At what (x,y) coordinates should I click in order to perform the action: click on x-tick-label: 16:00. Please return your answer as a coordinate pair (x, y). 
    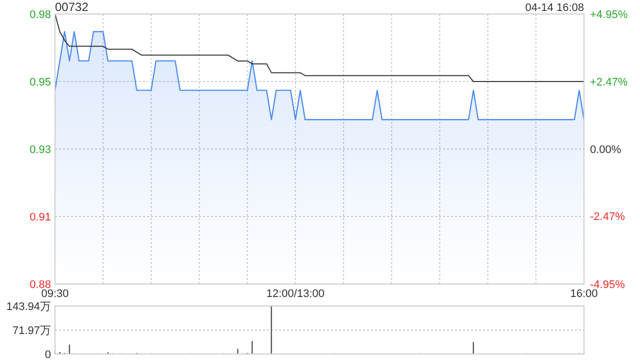
    Looking at the image, I should click on (584, 294).